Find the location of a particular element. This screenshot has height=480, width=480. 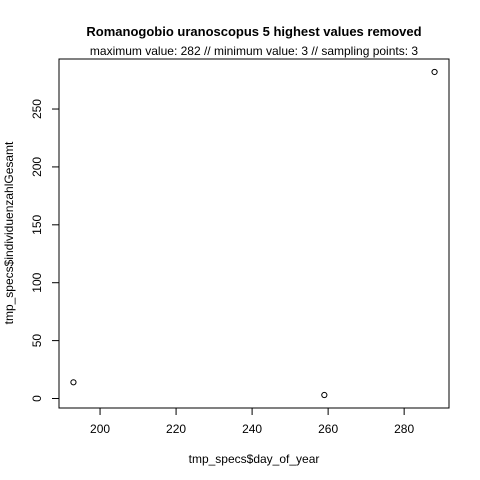

y-tick-label: 0 is located at coordinates (37, 398).